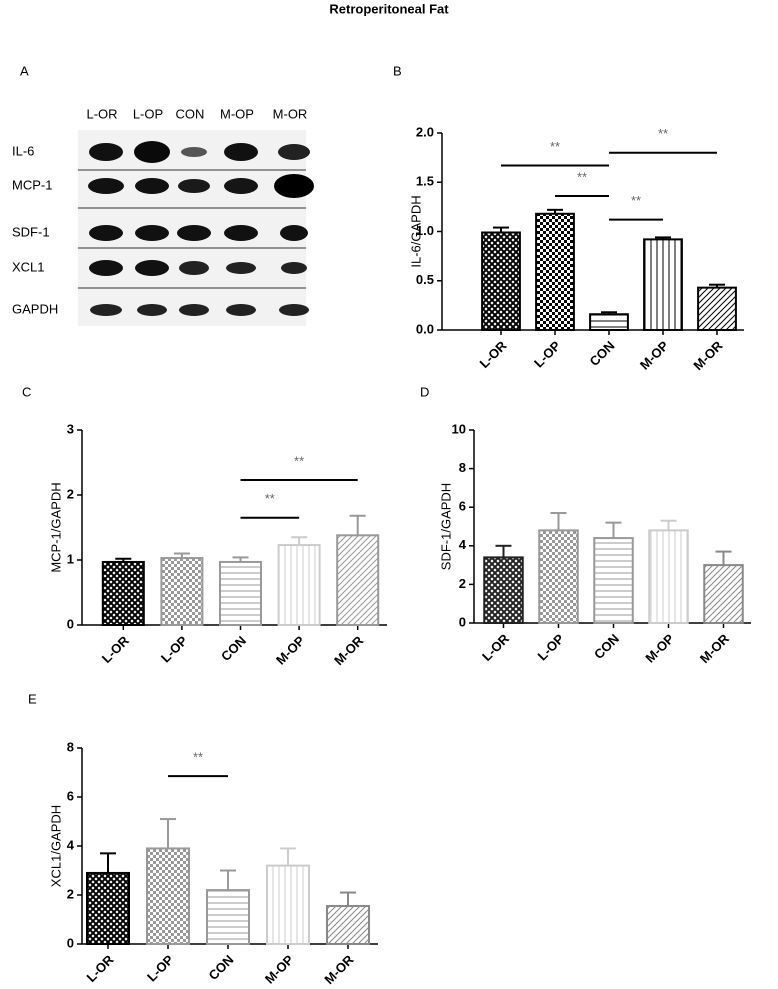 Image resolution: width=778 pixels, height=989 pixels. What do you see at coordinates (26, 391) in the screenshot?
I see `panel-label: C` at bounding box center [26, 391].